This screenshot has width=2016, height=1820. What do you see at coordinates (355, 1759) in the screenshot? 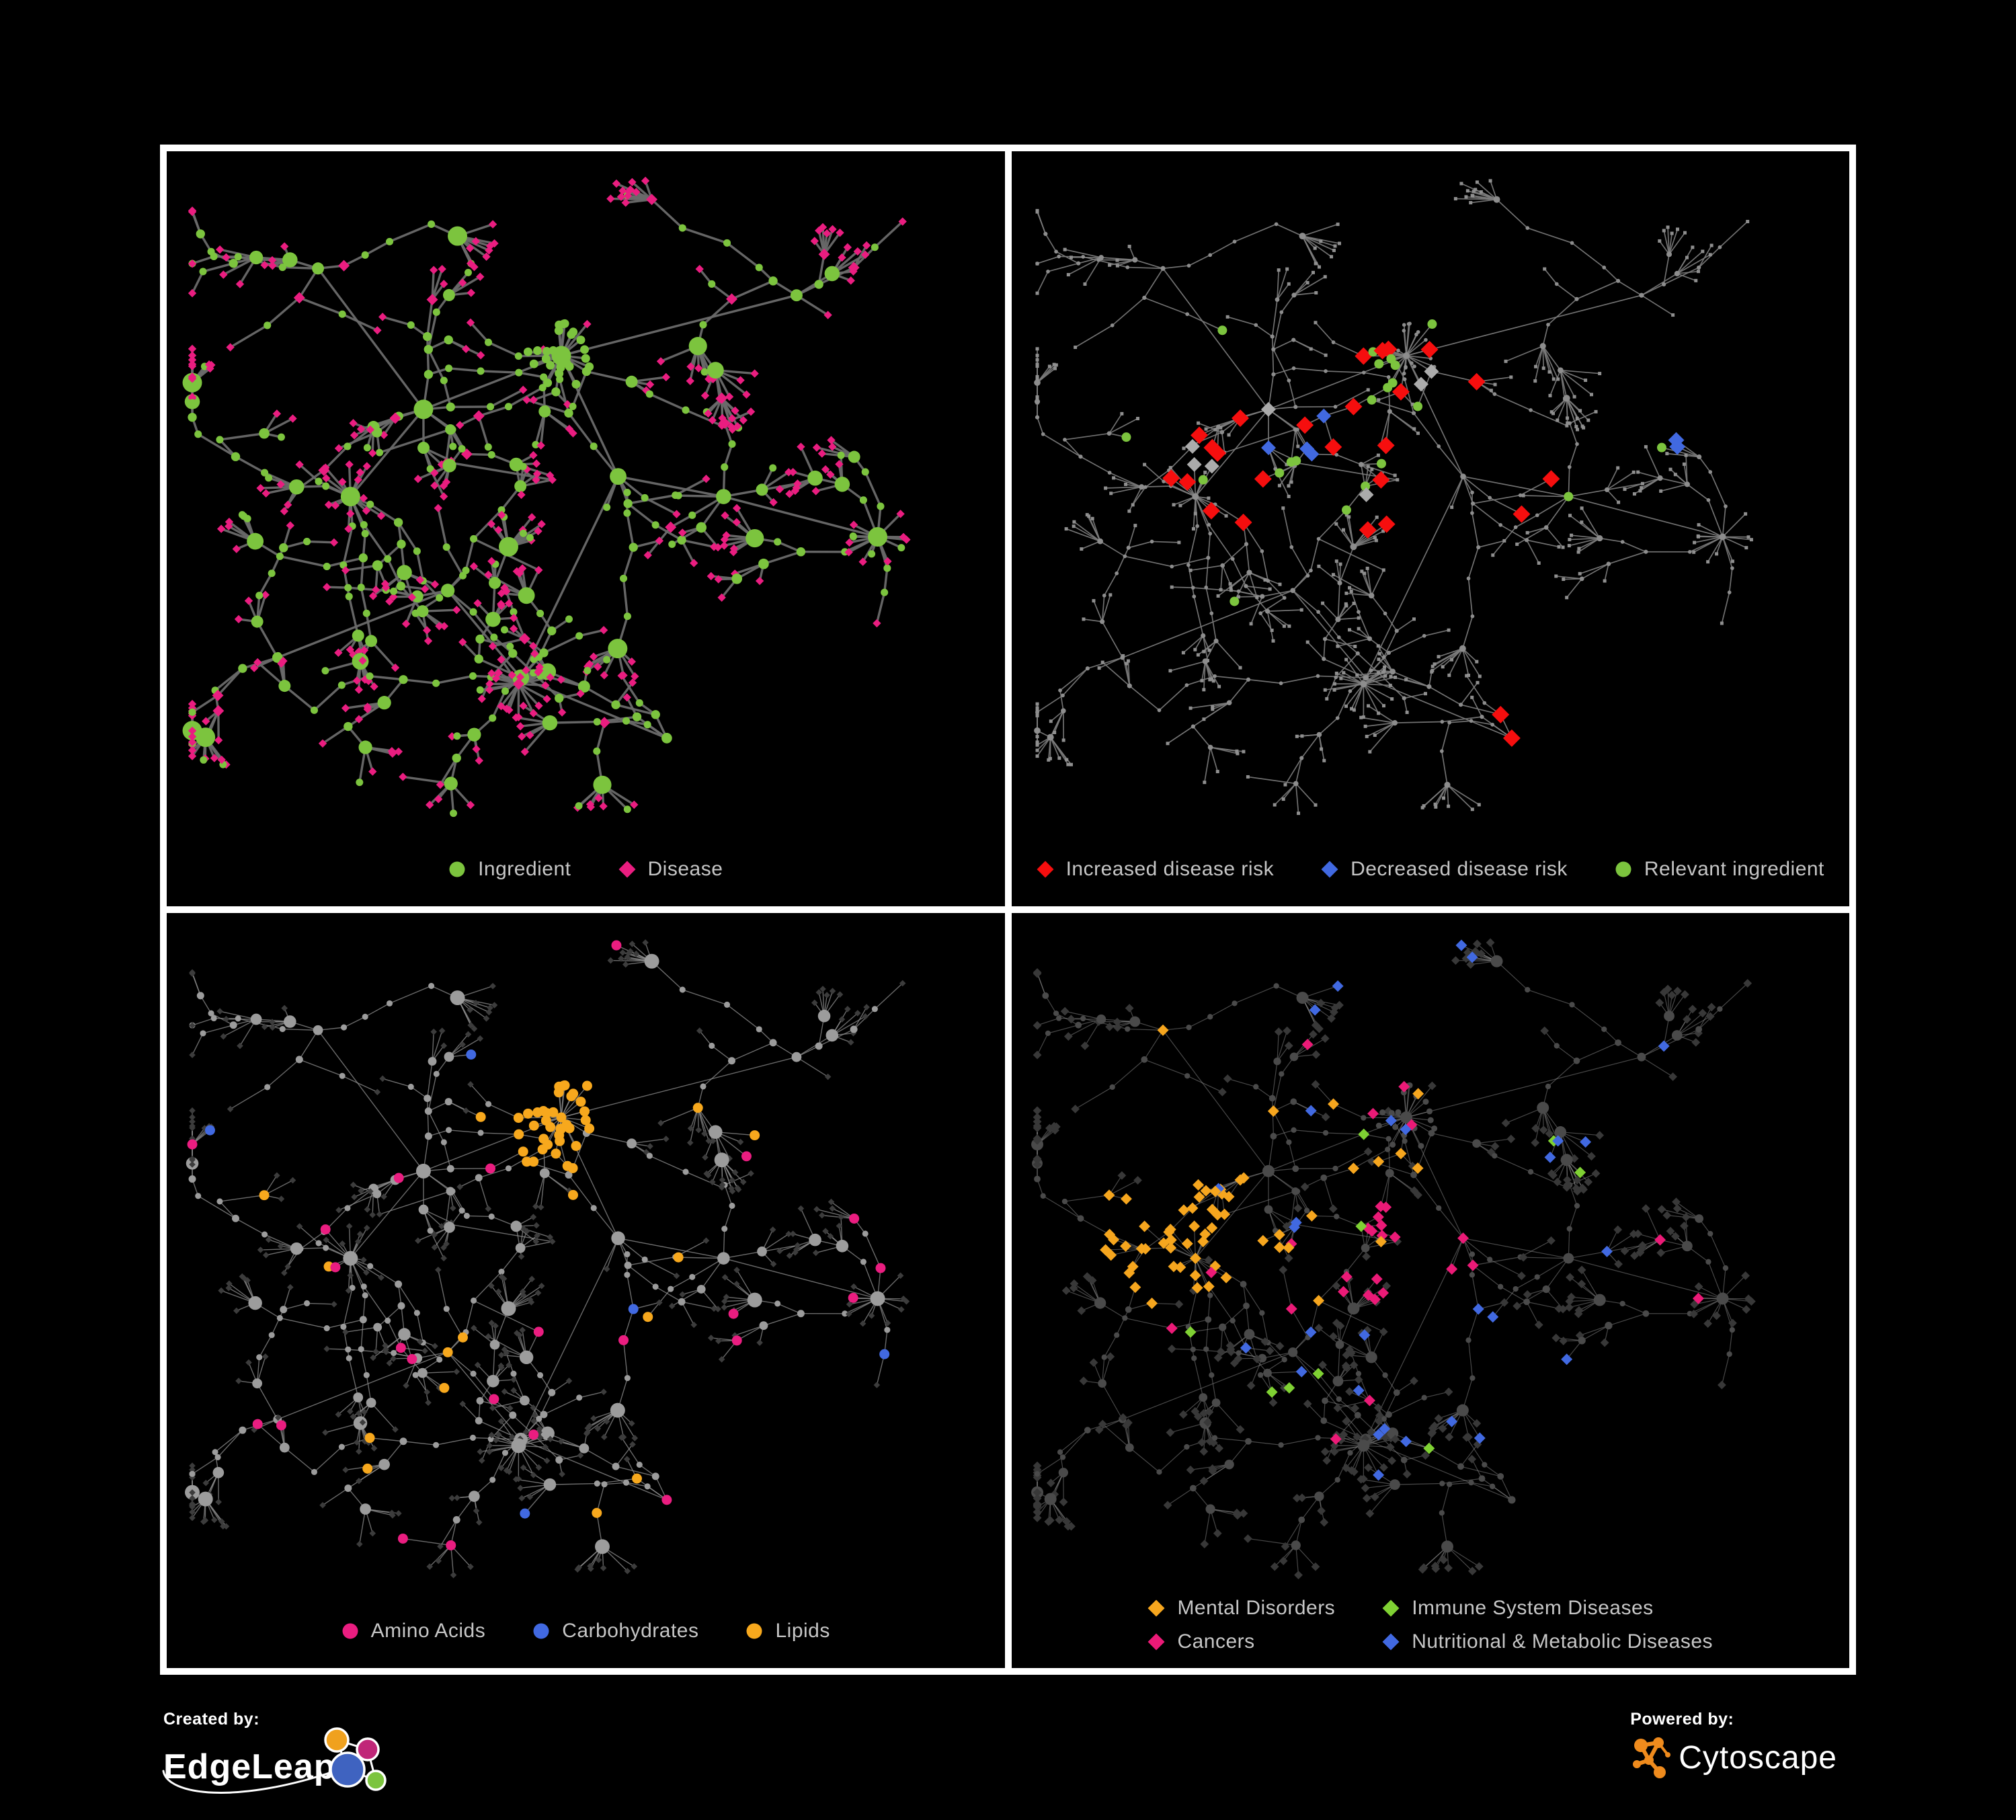
I see `edgeleap-network-icon` at bounding box center [355, 1759].